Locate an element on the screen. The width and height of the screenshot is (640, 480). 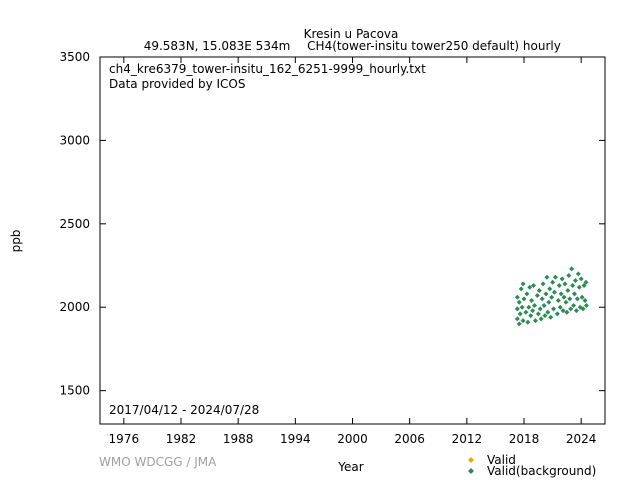
credit-text: WMO WDCGG / JMA is located at coordinates (158, 462).